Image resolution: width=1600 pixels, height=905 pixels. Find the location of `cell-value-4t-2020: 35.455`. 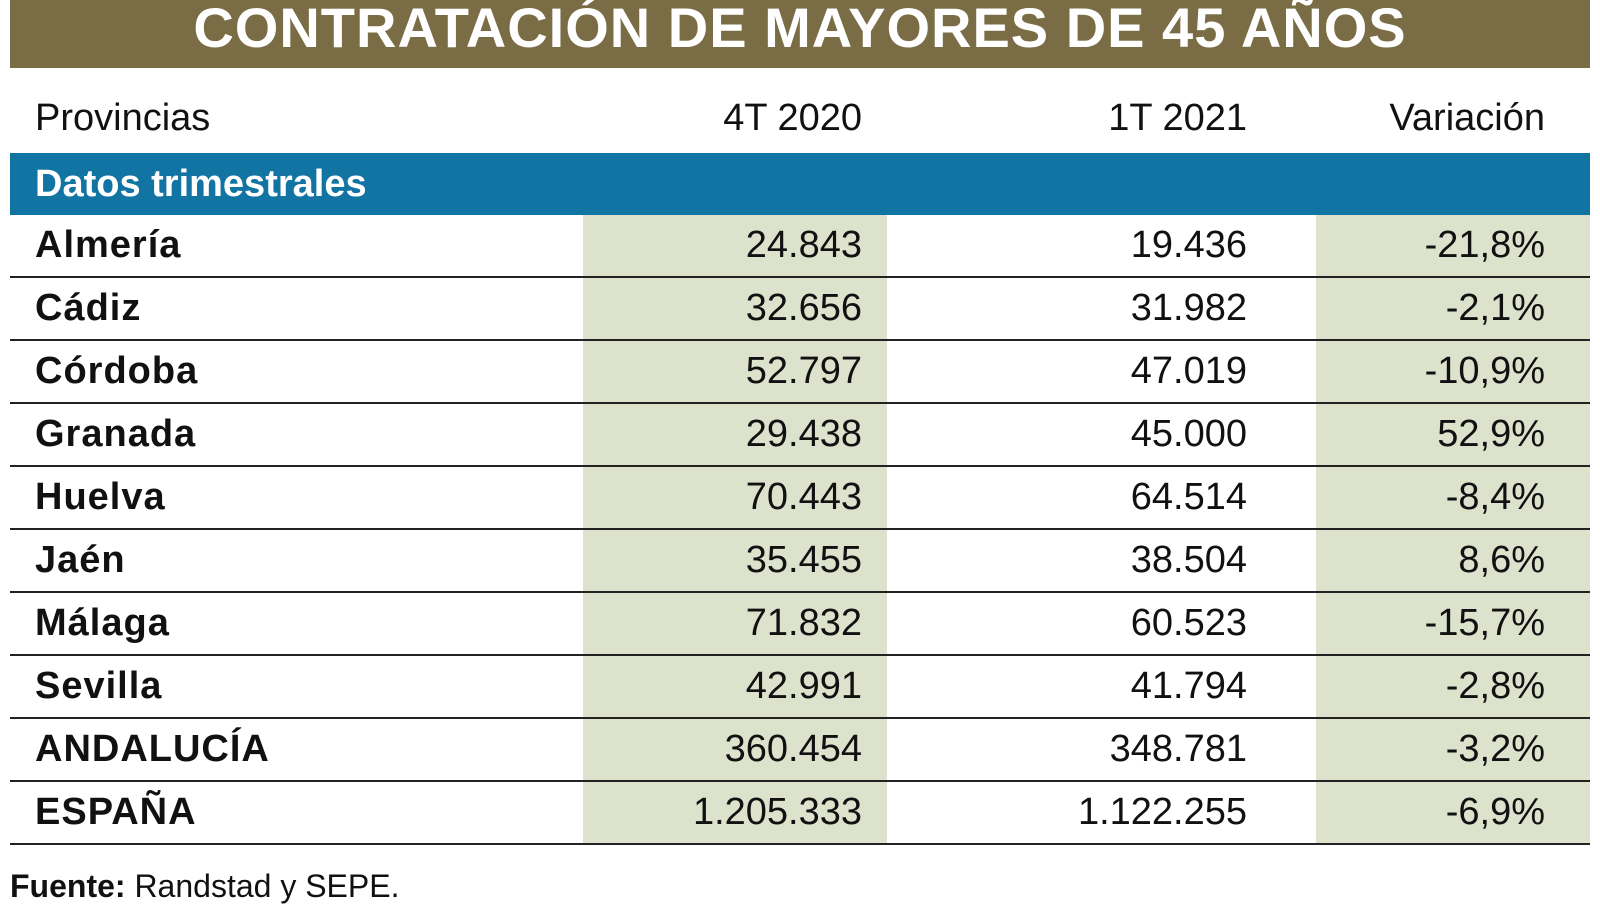

cell-value-4t-2020: 35.455 is located at coordinates (803, 560).